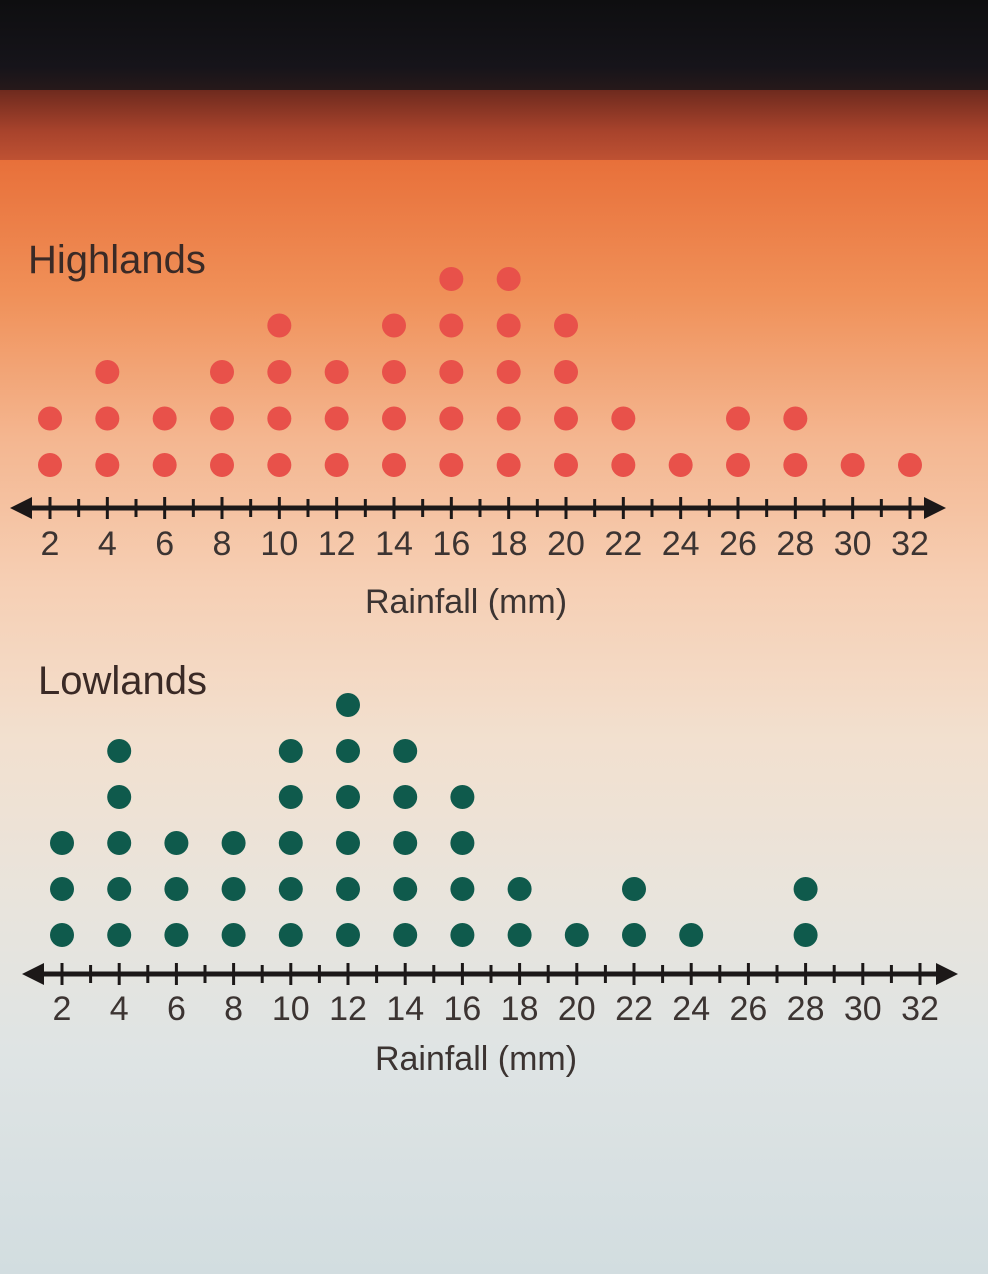 This screenshot has height=1274, width=988. Describe the element at coordinates (462, 1009) in the screenshot. I see `lowlands-tick-label-16: 16` at that location.